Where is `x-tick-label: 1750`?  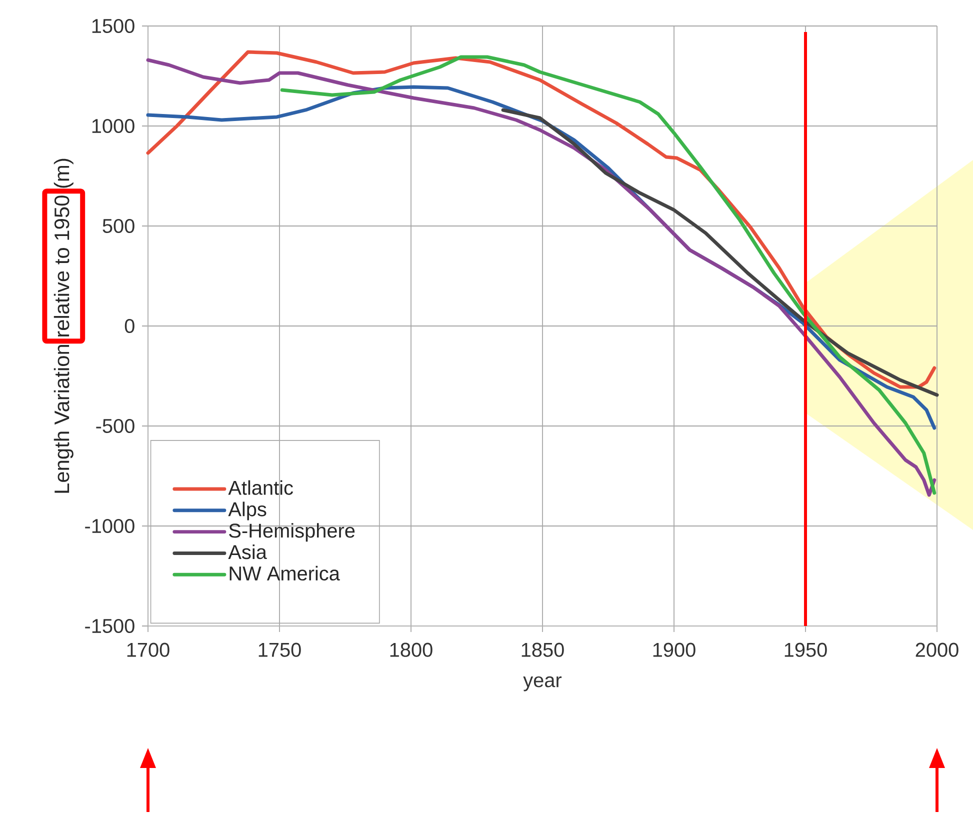 x-tick-label: 1750 is located at coordinates (279, 649).